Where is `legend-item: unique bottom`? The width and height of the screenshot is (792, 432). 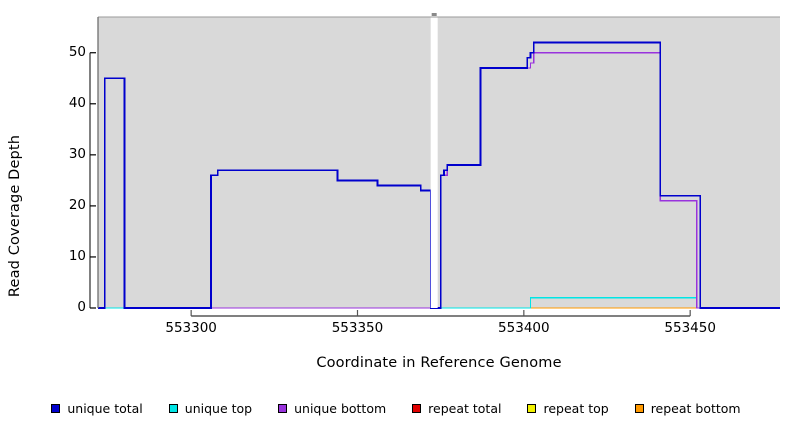 legend-item: unique bottom is located at coordinates (332, 408).